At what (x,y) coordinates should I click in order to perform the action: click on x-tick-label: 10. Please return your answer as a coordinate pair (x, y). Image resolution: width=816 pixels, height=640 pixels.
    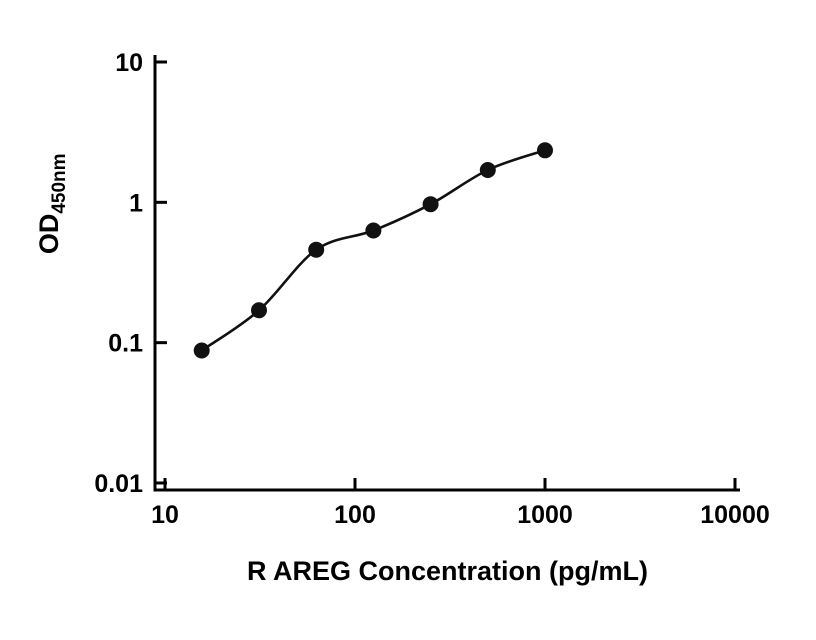
    Looking at the image, I should click on (165, 515).